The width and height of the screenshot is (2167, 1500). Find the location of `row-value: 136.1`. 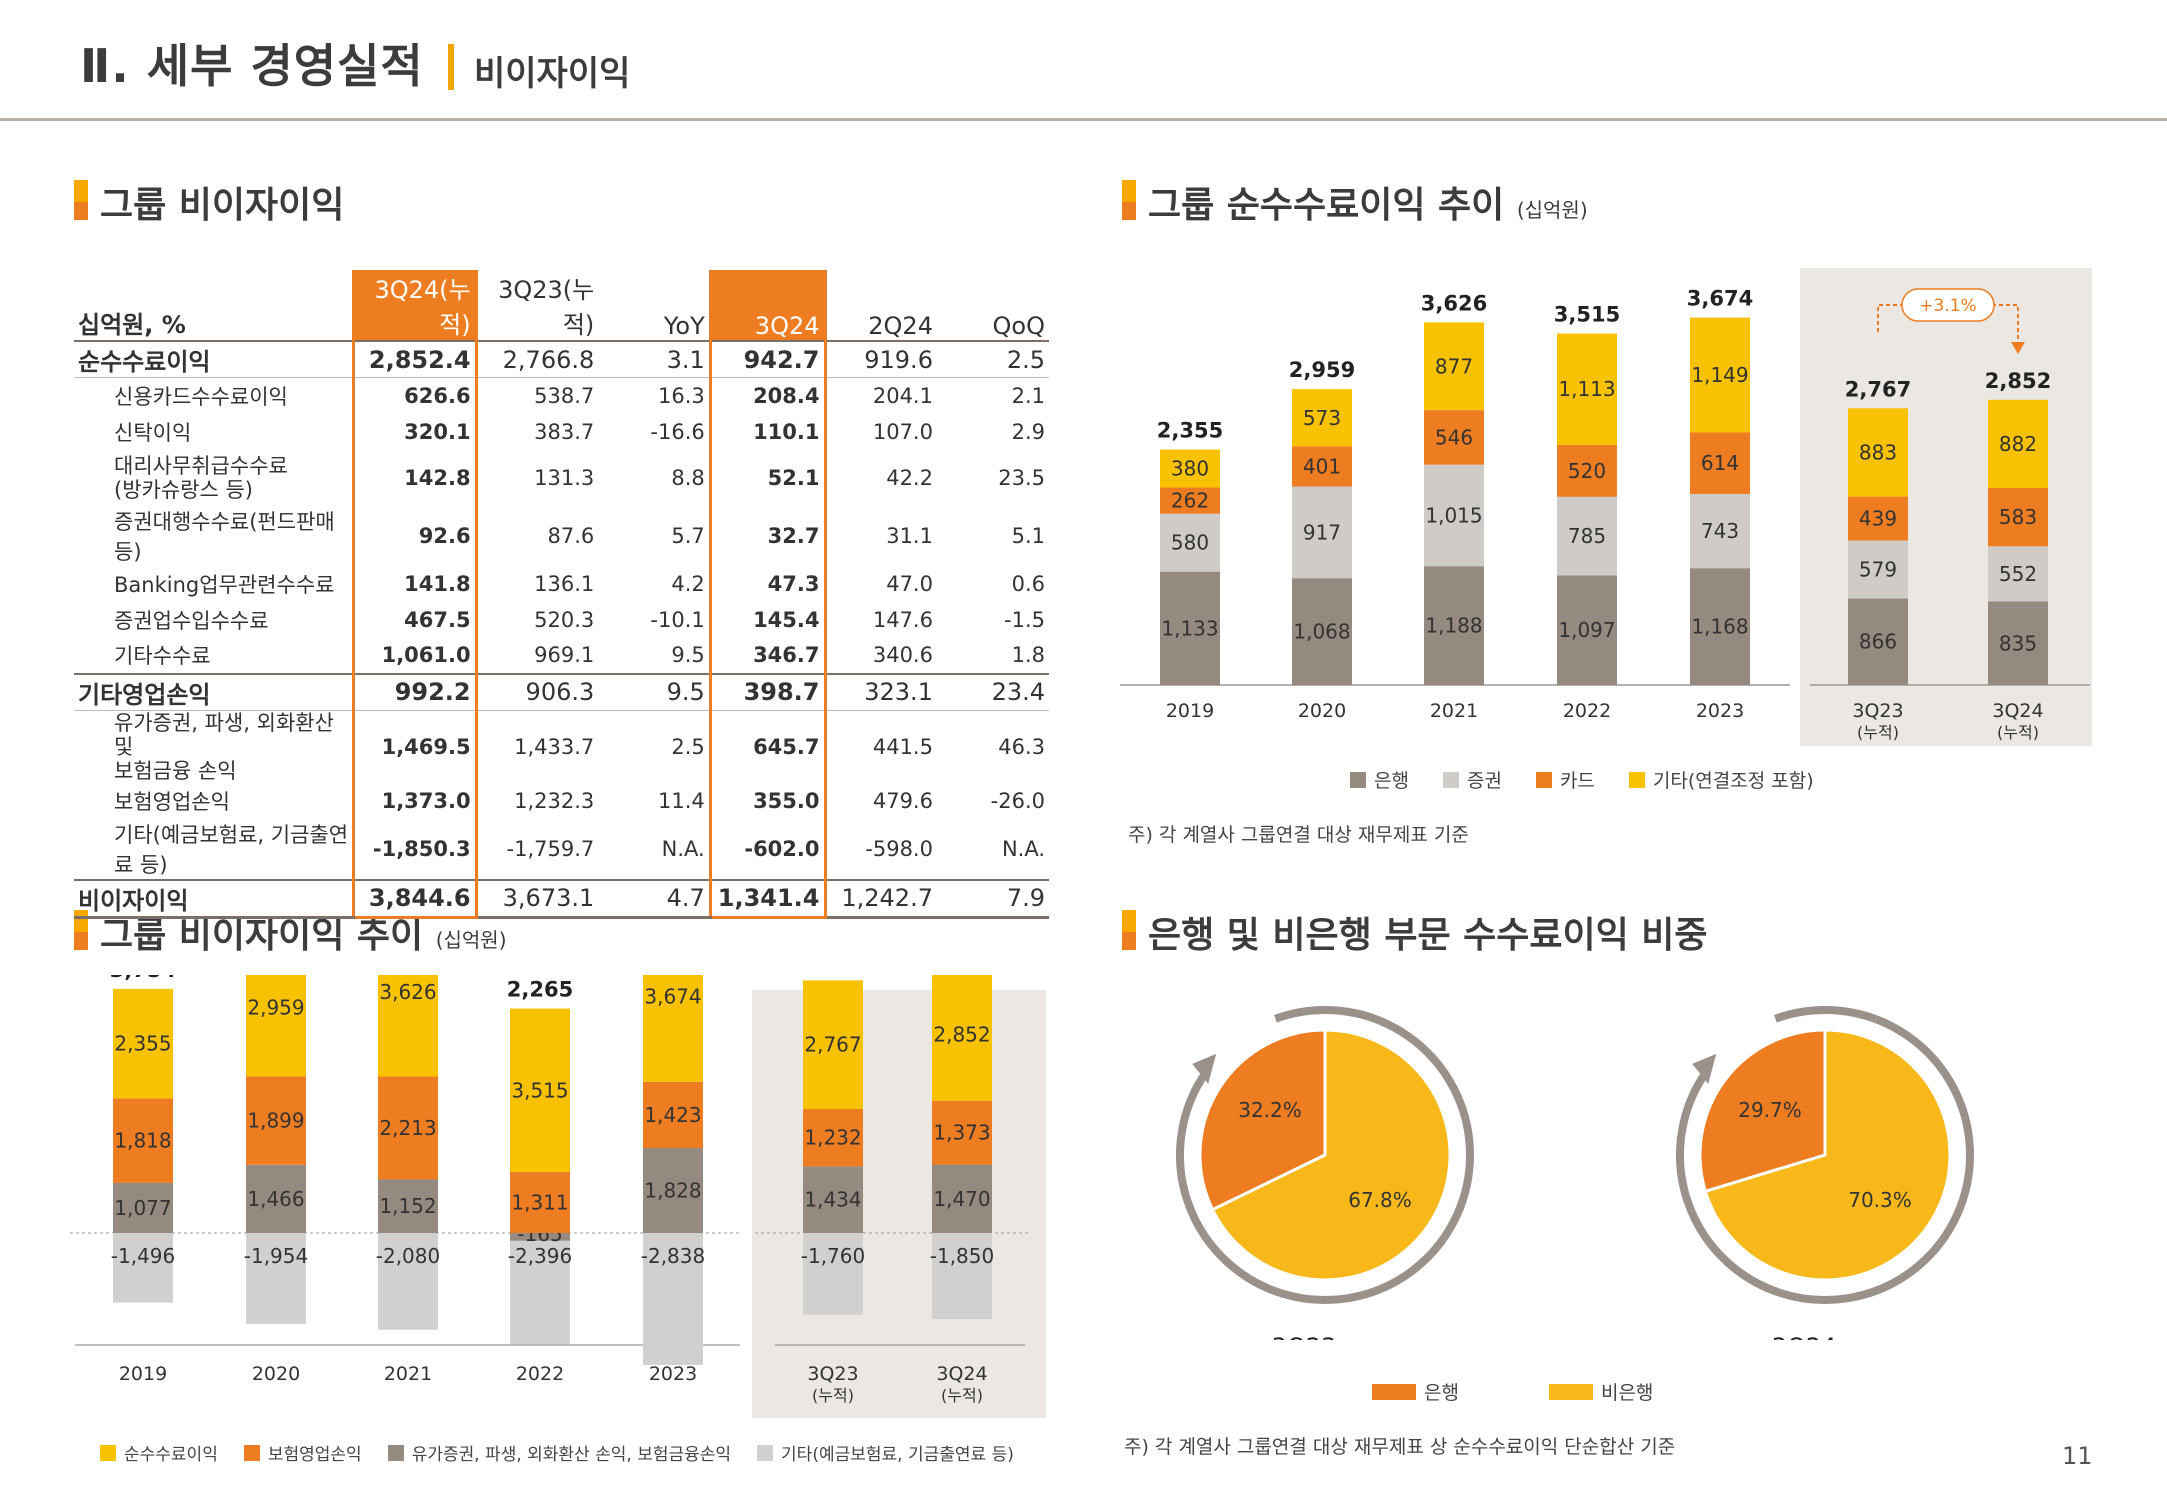

row-value: 136.1 is located at coordinates (564, 583).